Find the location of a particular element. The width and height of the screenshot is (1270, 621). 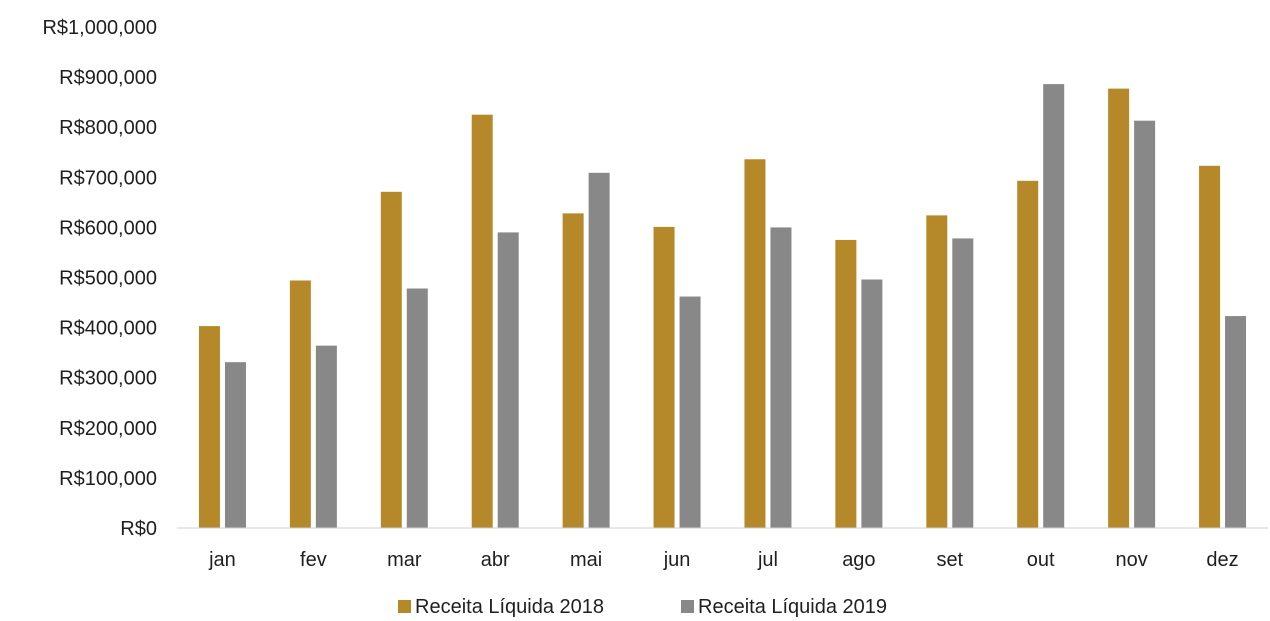

x-tick-label-fev: fev is located at coordinates (313, 560).